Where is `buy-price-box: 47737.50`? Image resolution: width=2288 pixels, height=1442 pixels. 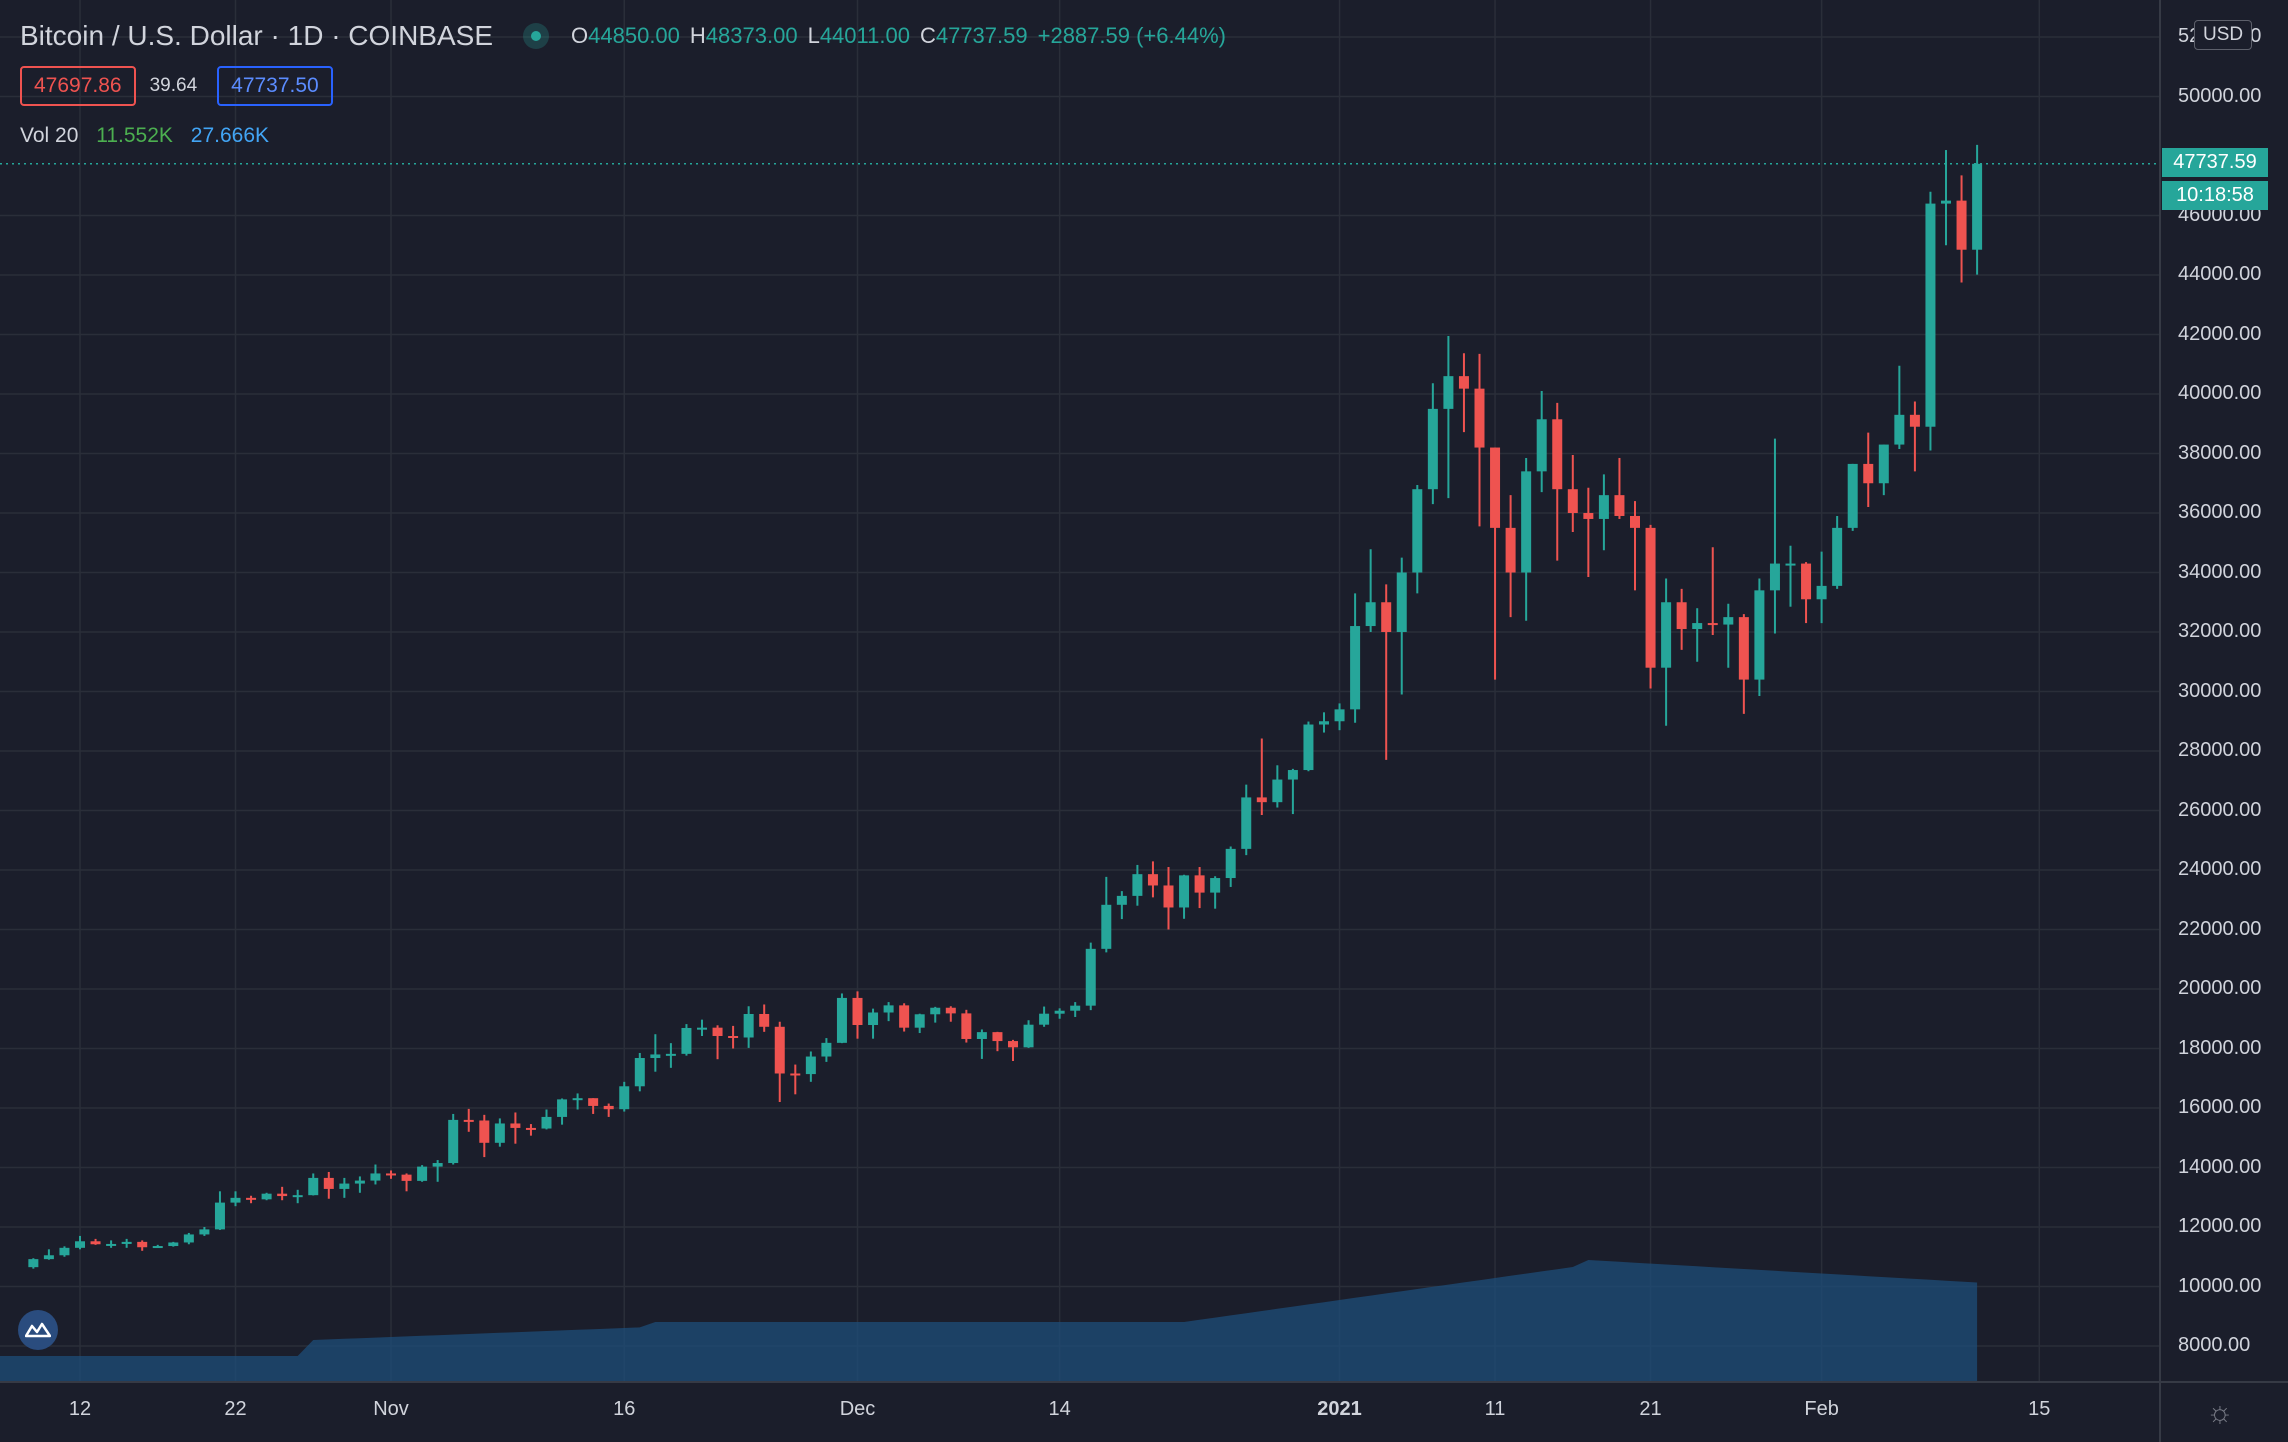 buy-price-box: 47737.50 is located at coordinates (275, 86).